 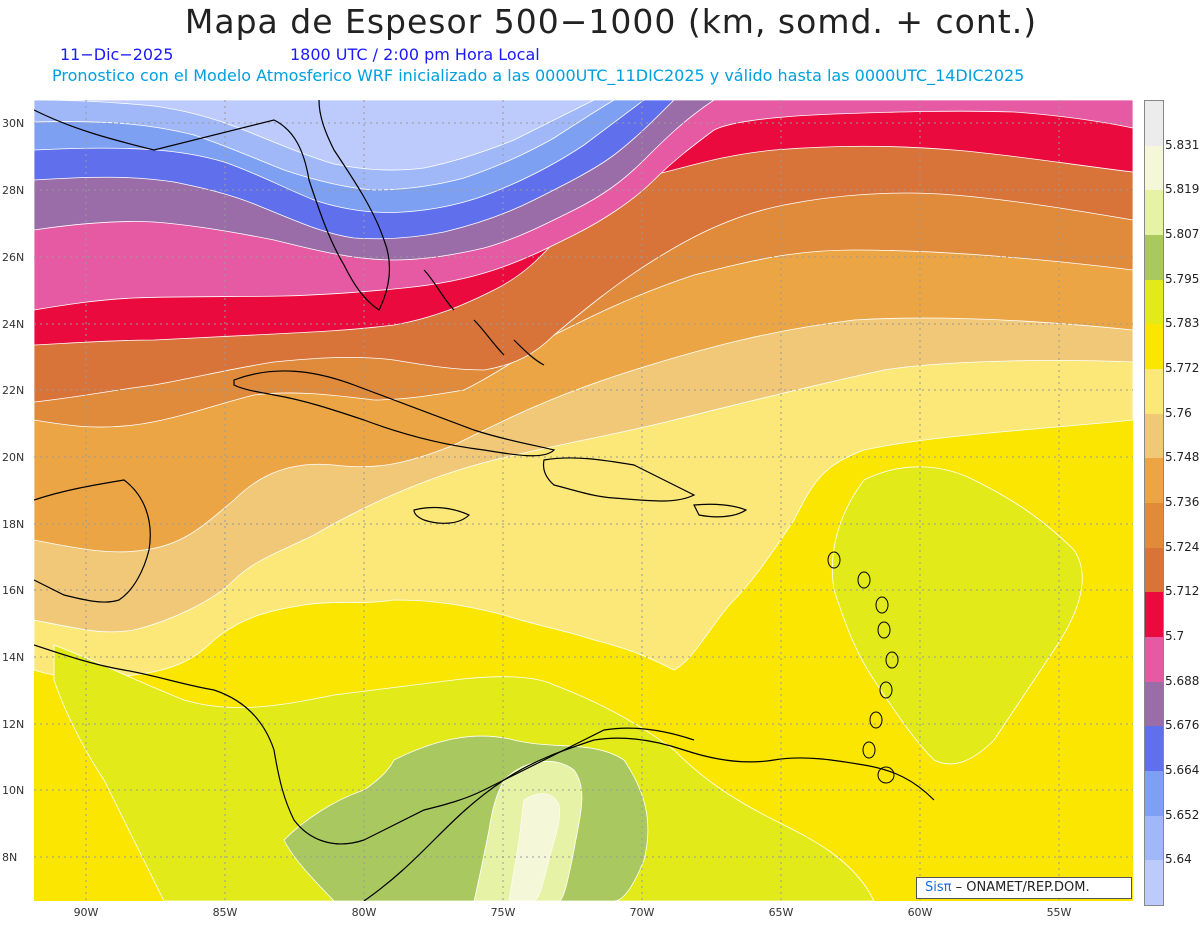 What do you see at coordinates (1178, 412) in the screenshot?
I see `colorbar-level-label: 5.76` at bounding box center [1178, 412].